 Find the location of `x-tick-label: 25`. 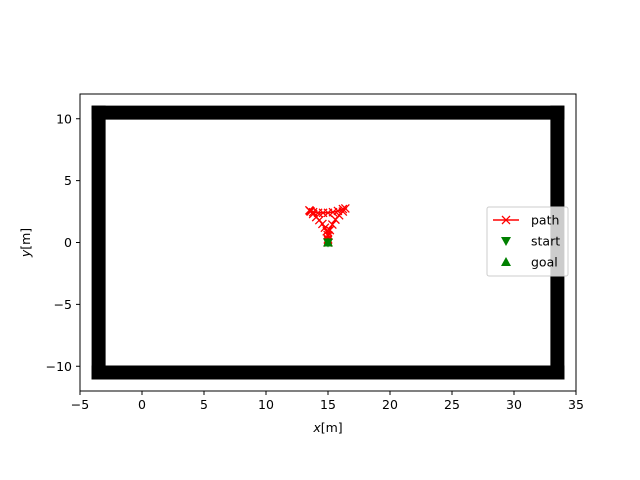

x-tick-label: 25 is located at coordinates (452, 404).